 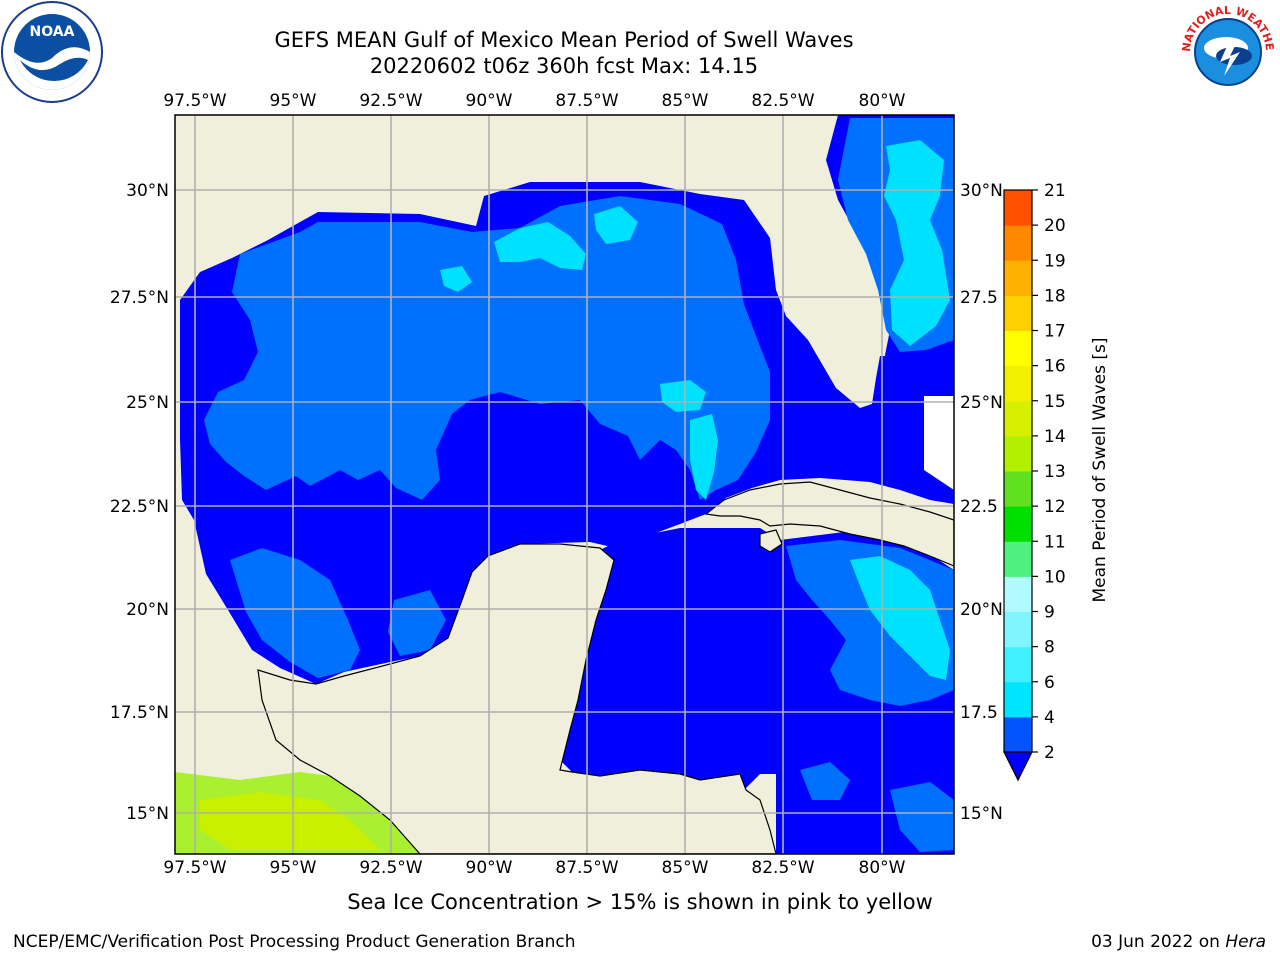 What do you see at coordinates (685, 101) in the screenshot?
I see `lon-label-top: 85°W` at bounding box center [685, 101].